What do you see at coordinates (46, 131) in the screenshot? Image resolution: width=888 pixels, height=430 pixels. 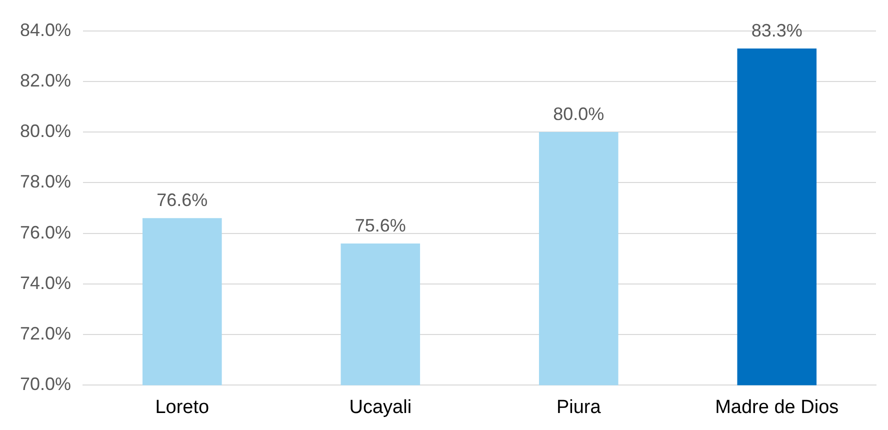 I see `y-tick-label: 80.0%` at bounding box center [46, 131].